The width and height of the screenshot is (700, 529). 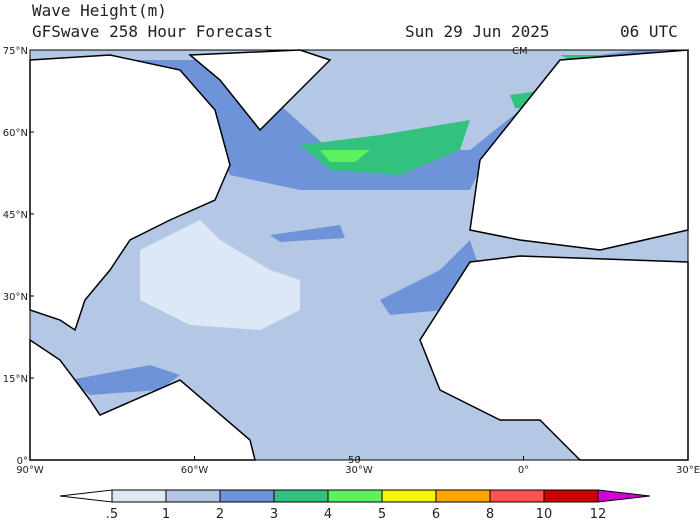 I want to click on colorbar-label: 12, so click(x=598, y=514).